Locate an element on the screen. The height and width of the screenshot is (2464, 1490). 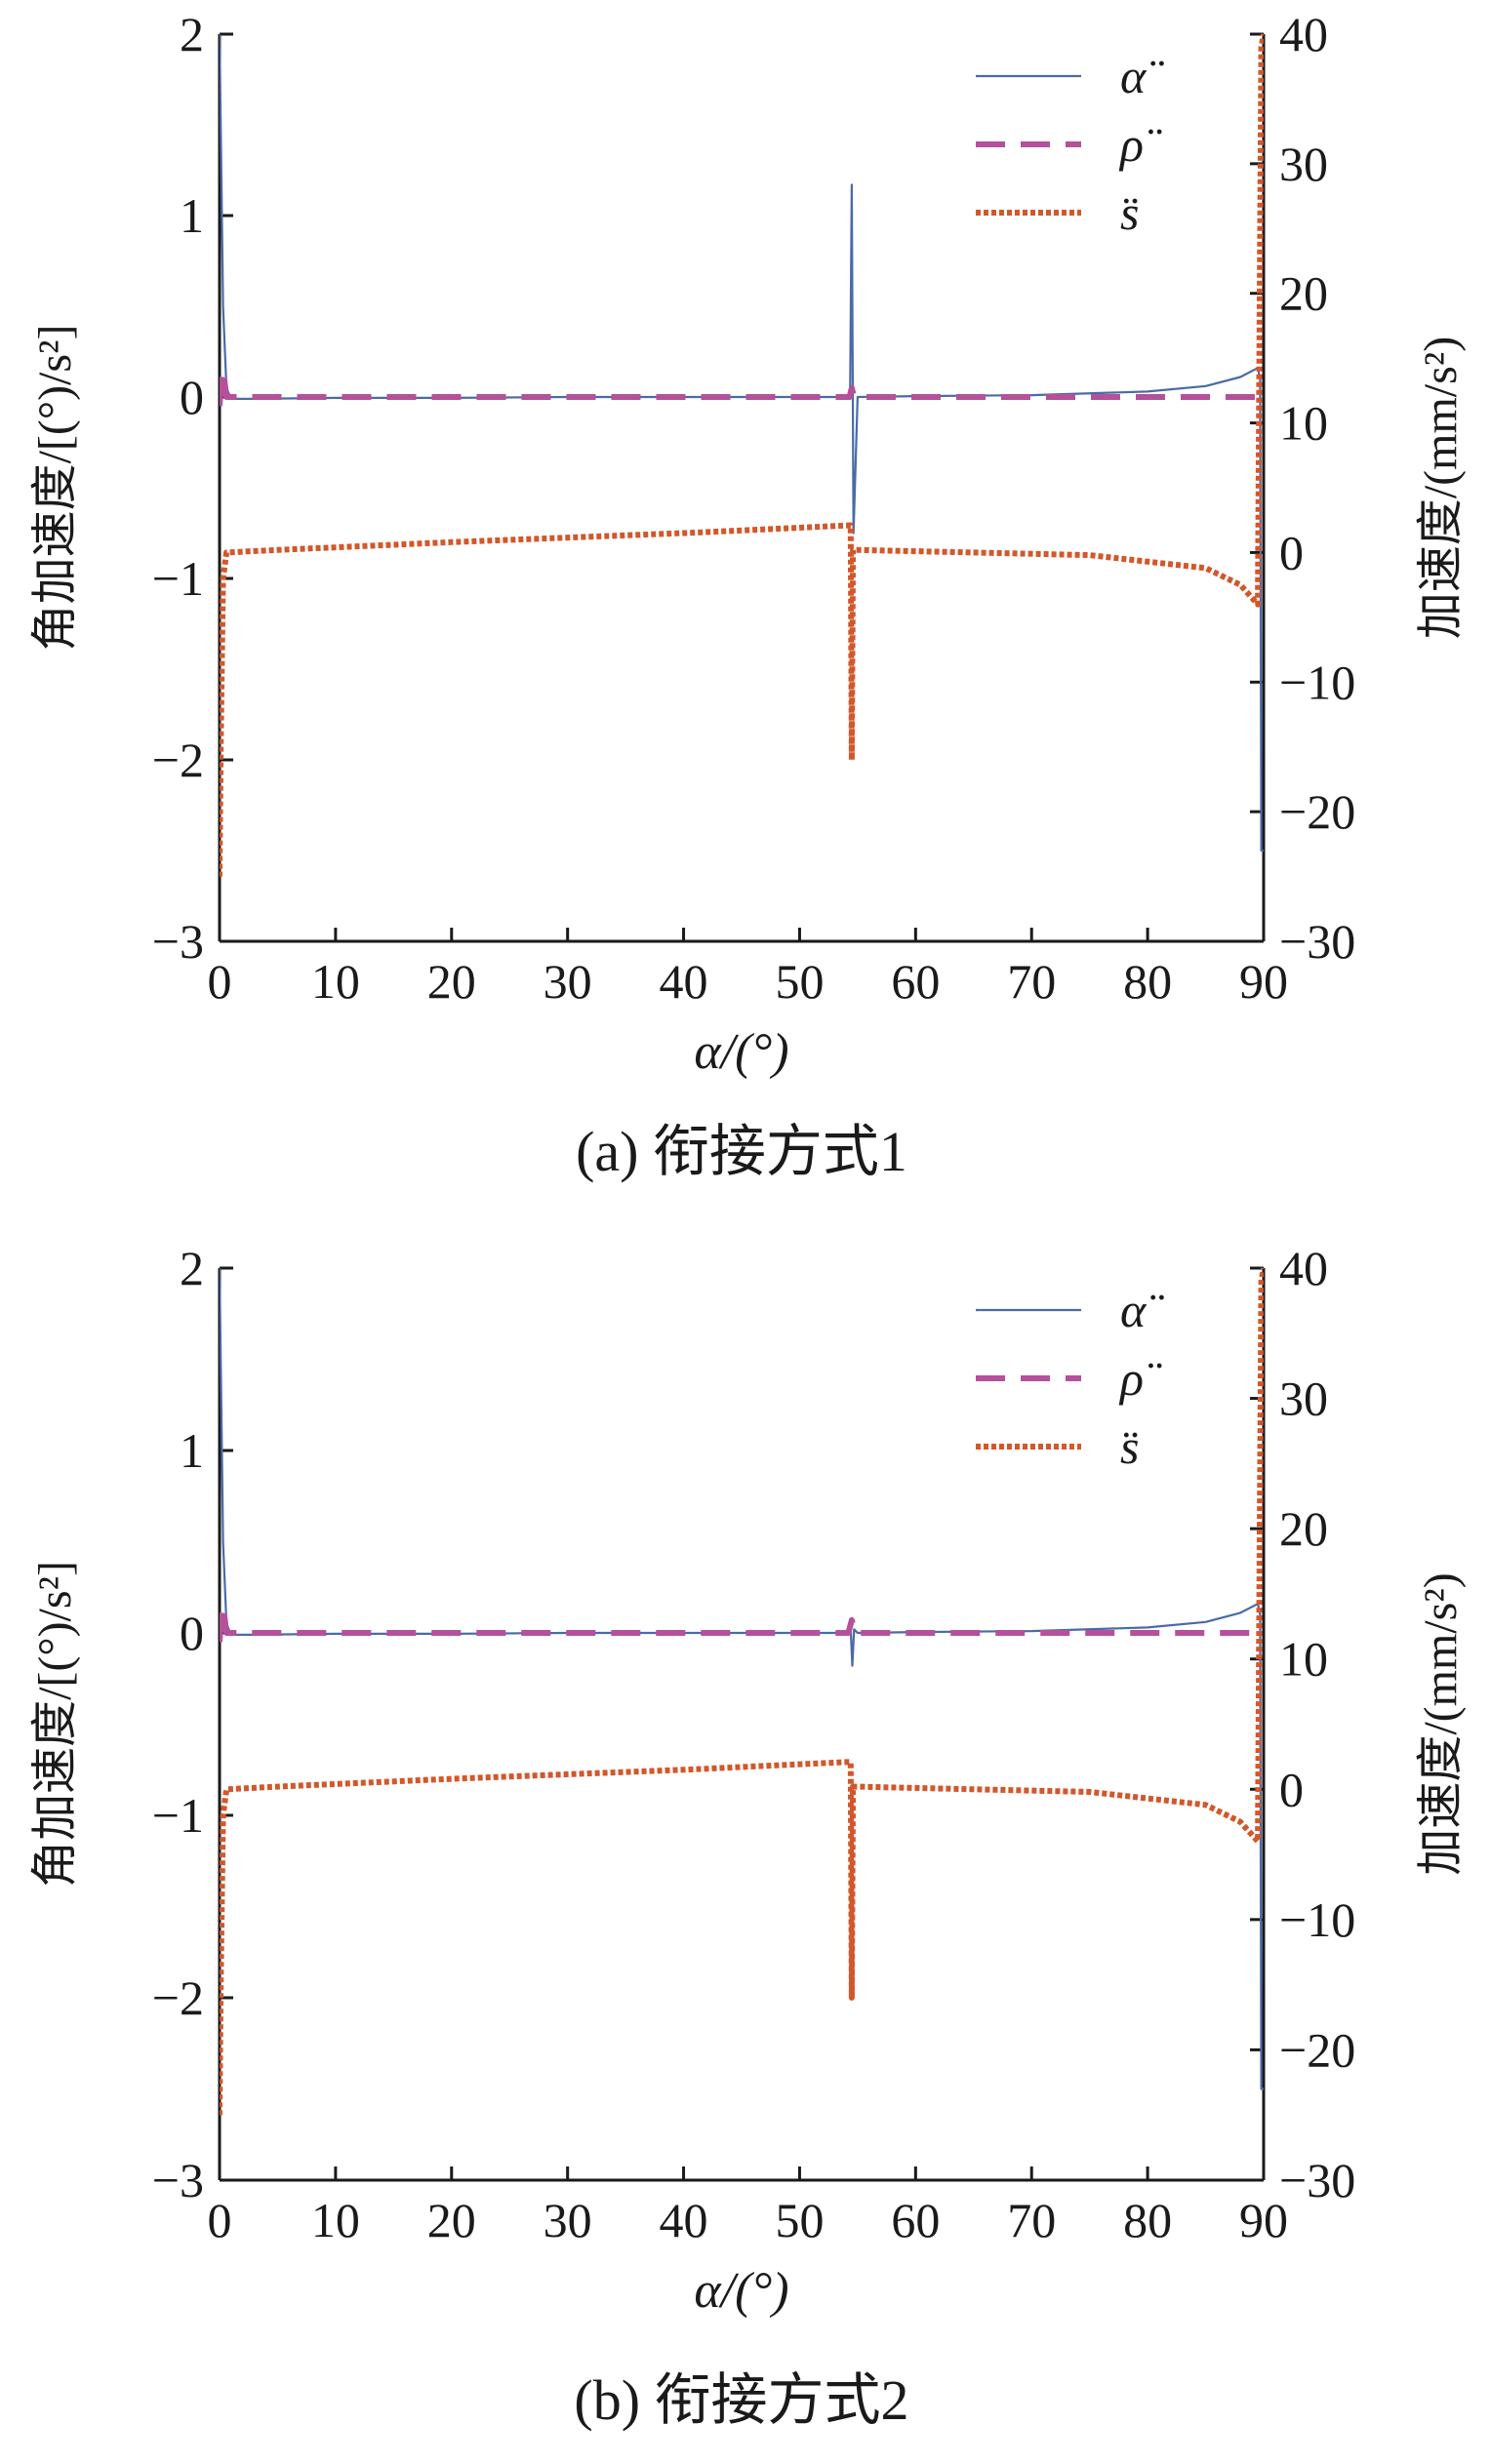
panel-caption: (a) 衔接方式1 is located at coordinates (741, 1151).